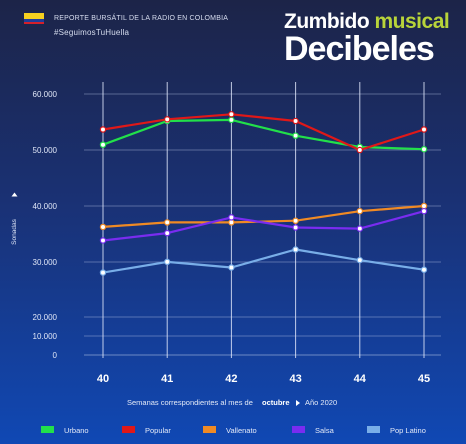 The width and height of the screenshot is (466, 444). What do you see at coordinates (45, 150) in the screenshot?
I see `y-tick-label: 50.000` at bounding box center [45, 150].